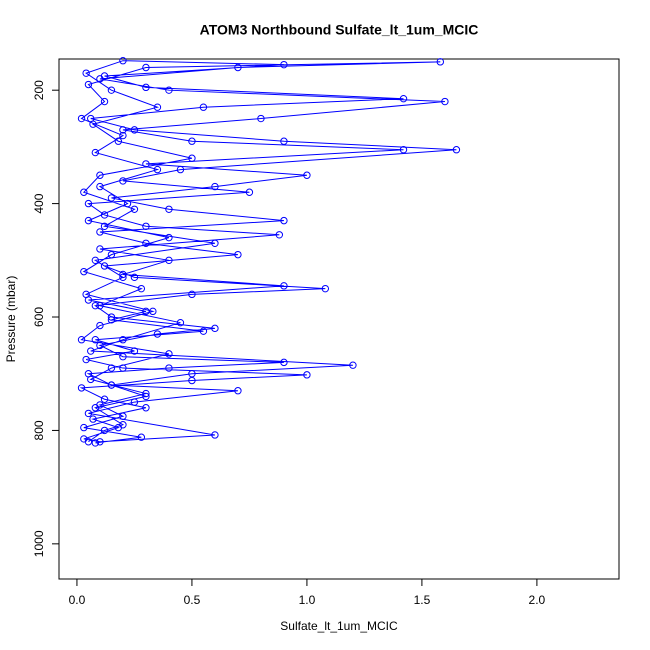  I want to click on y-axis-label: Pressure (mbar), so click(11, 319).